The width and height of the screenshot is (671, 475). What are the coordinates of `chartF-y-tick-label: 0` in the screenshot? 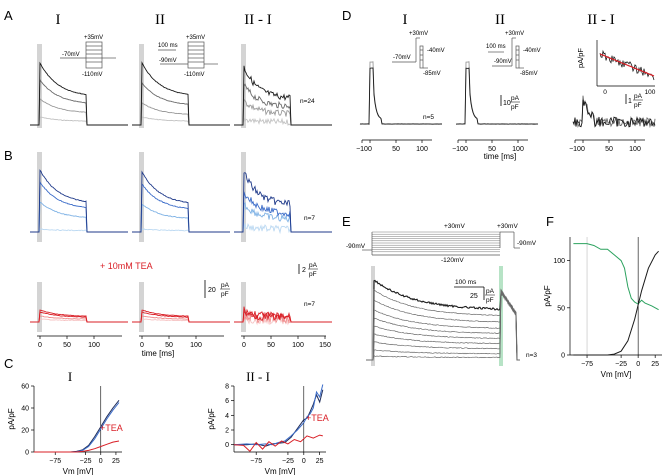 It's located at (563, 356).